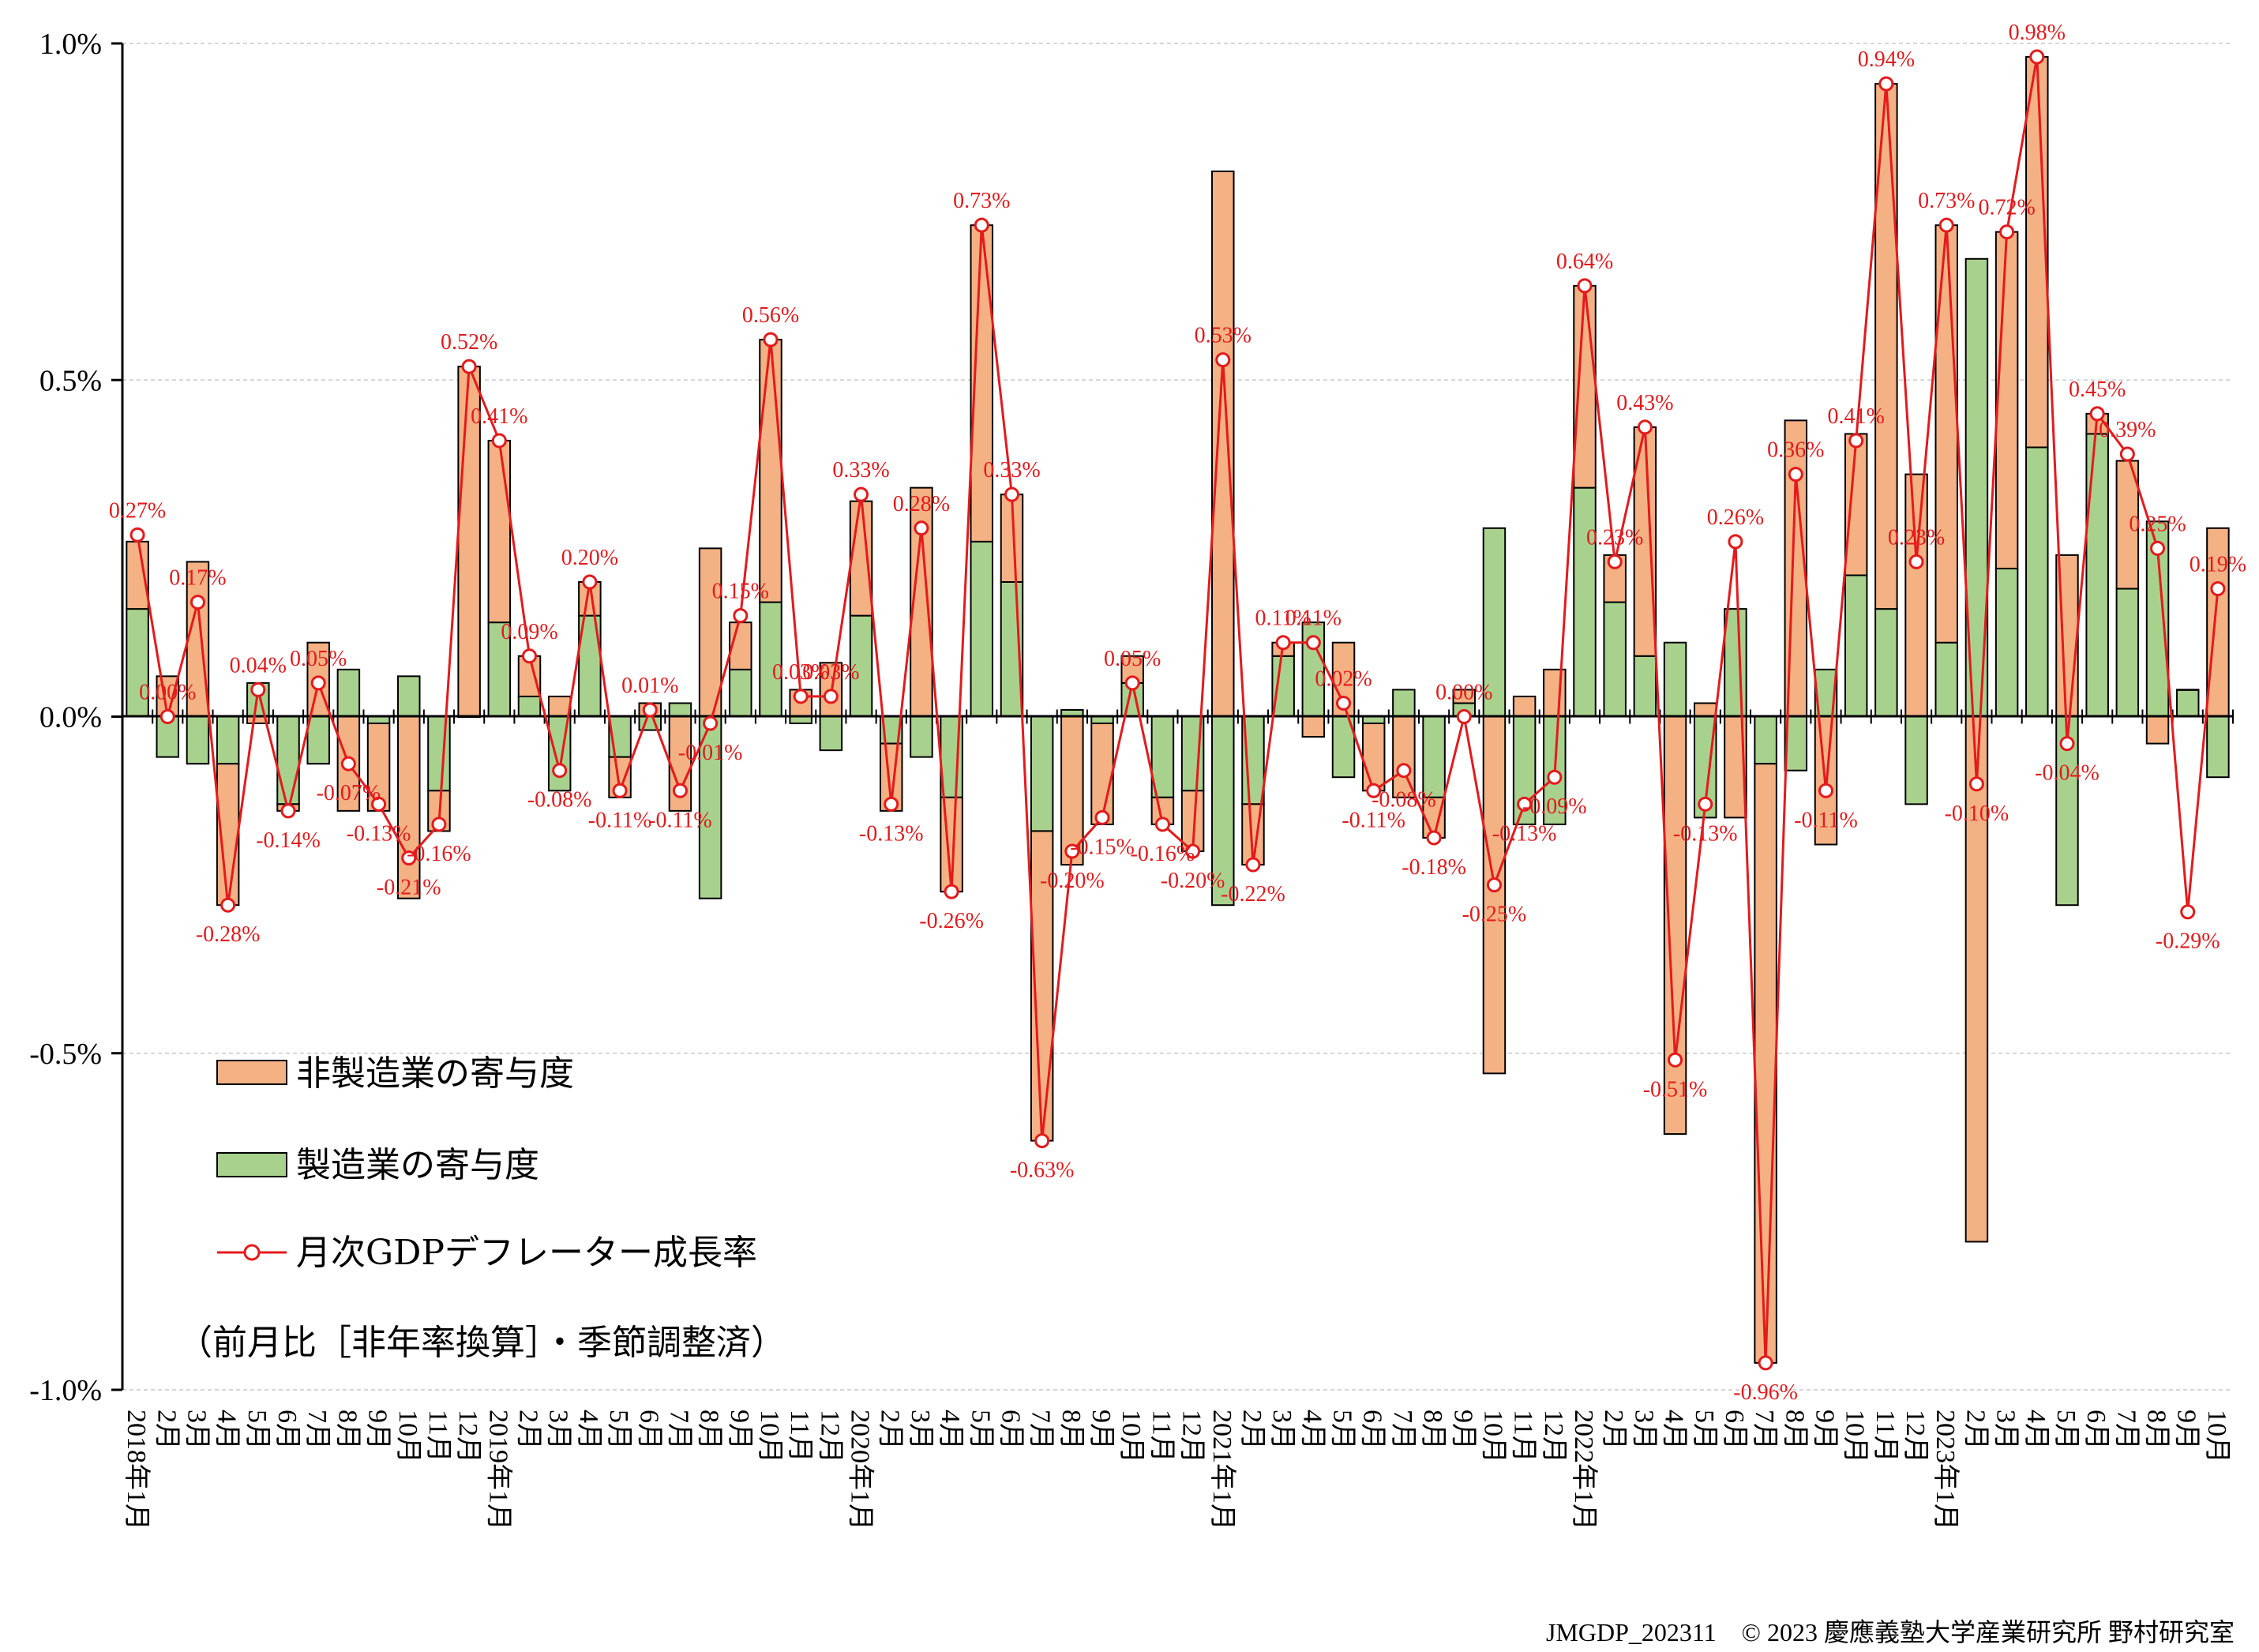  I want to click on data-label: 0.53%, so click(1223, 336).